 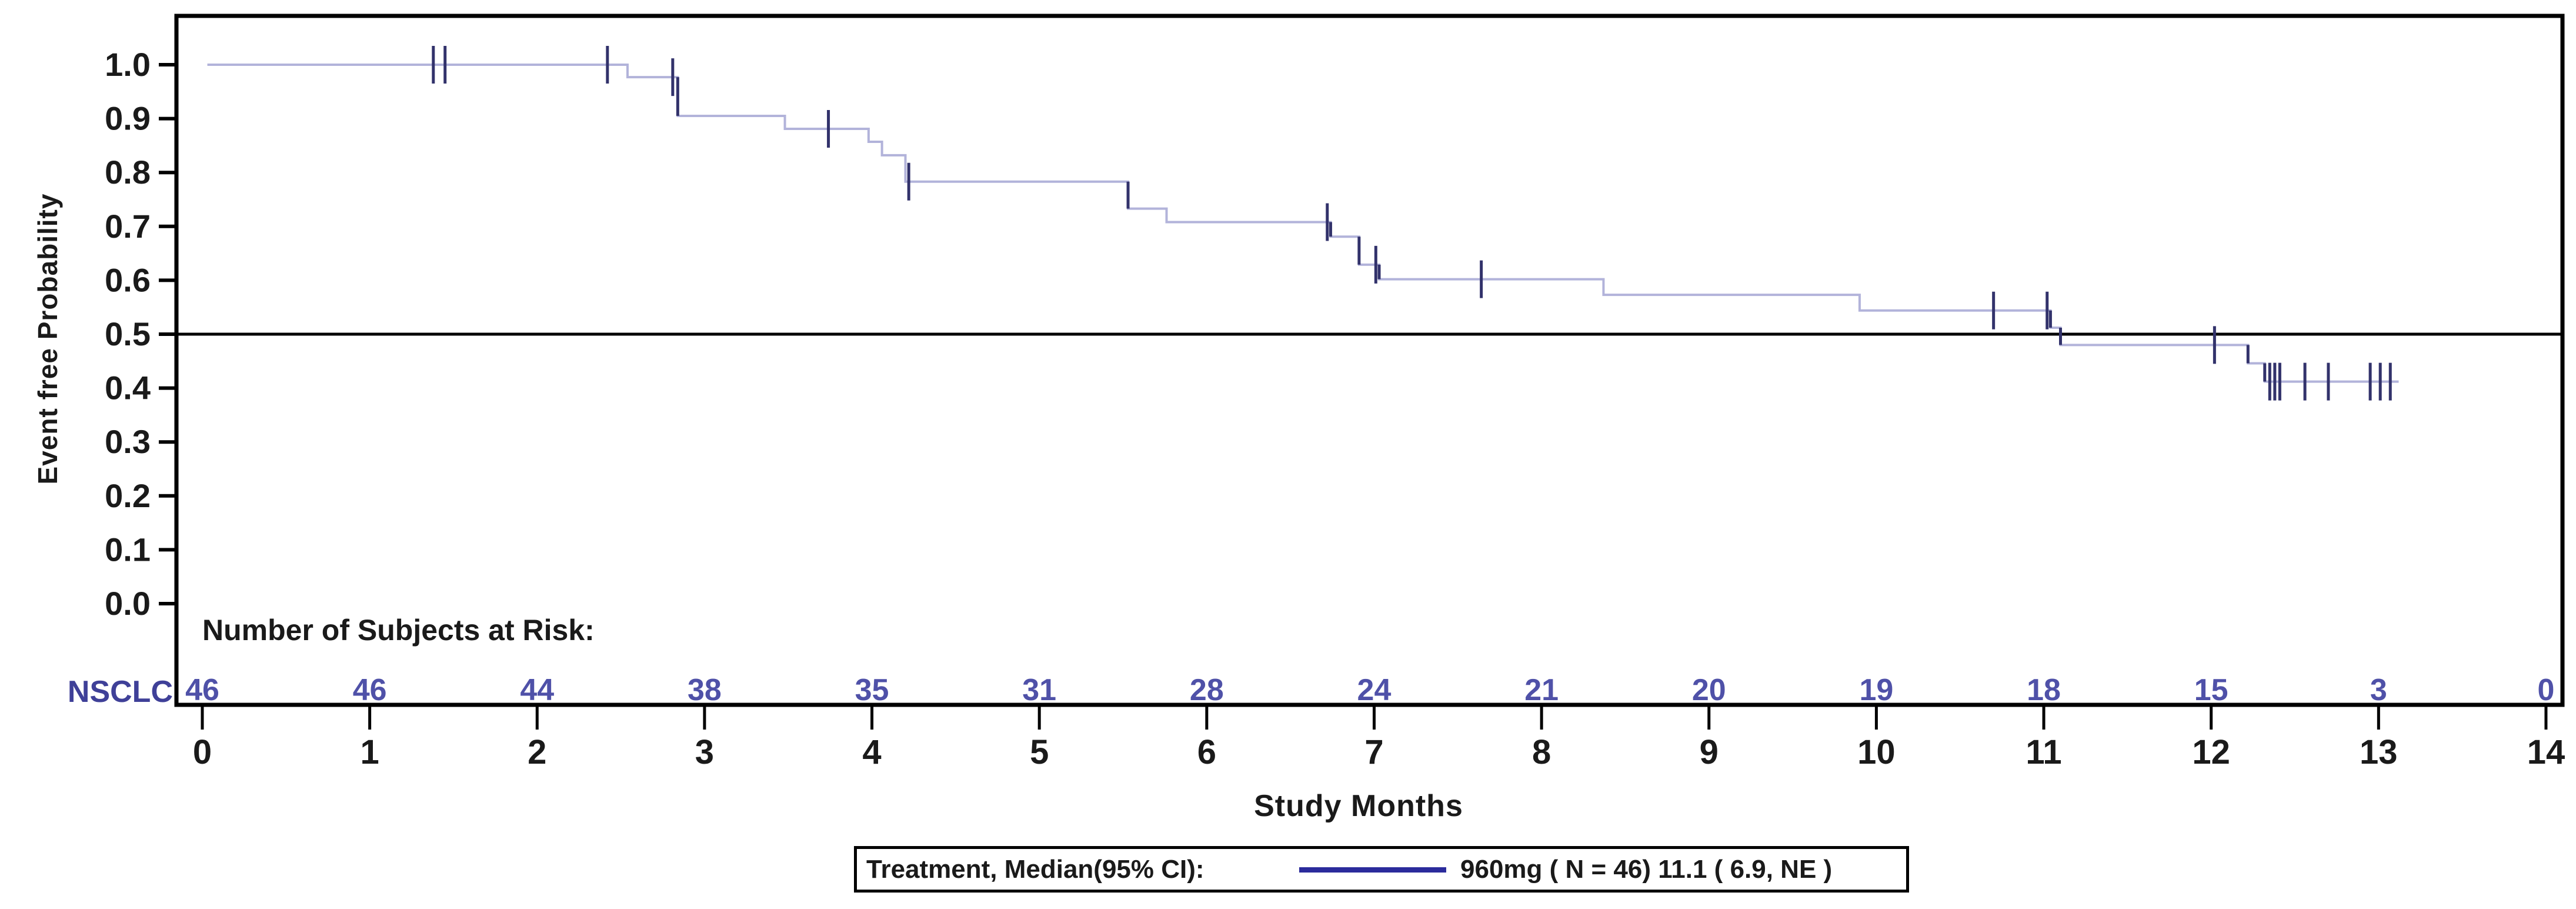 I want to click on risk-count: 38, so click(x=705, y=690).